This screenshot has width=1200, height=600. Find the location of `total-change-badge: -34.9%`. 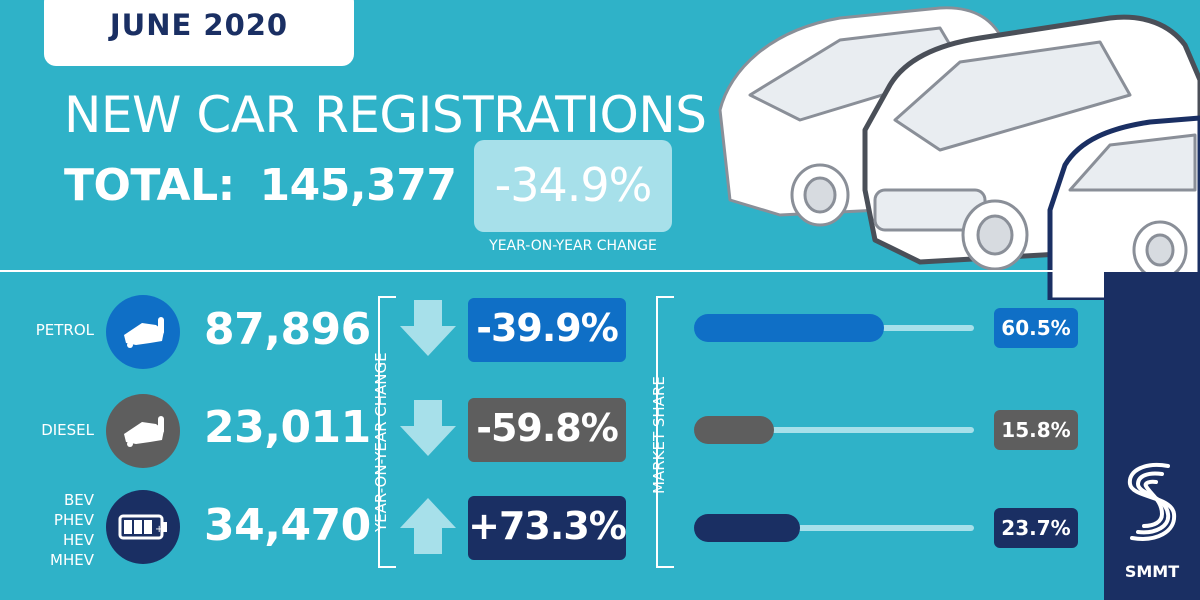

total-change-badge: -34.9% is located at coordinates (573, 186).